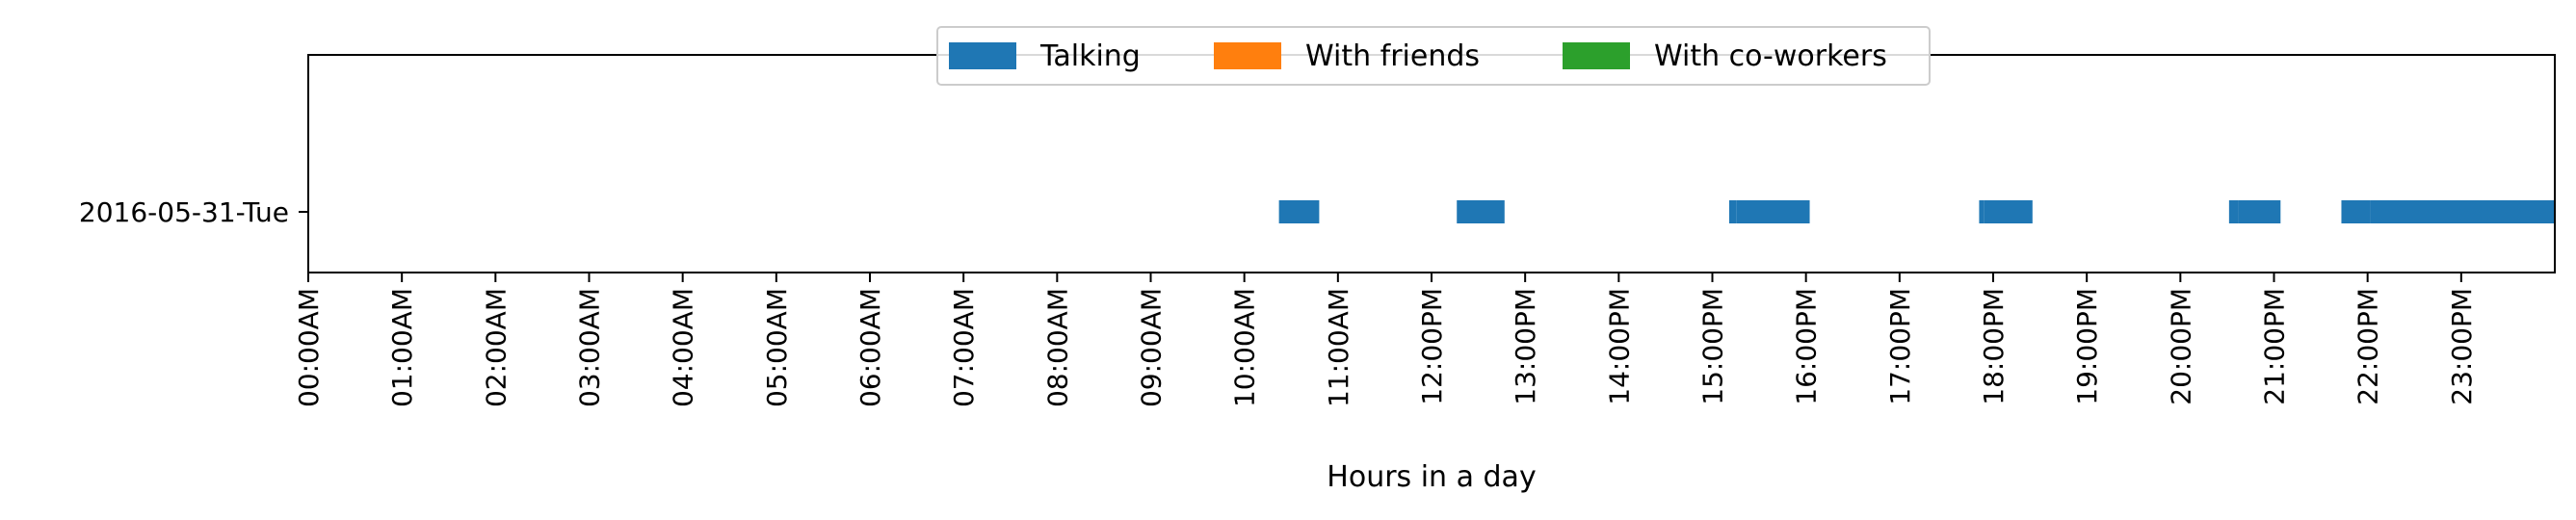 This screenshot has height=520, width=2576. I want to click on x-tick-label: 11:00AM, so click(1338, 347).